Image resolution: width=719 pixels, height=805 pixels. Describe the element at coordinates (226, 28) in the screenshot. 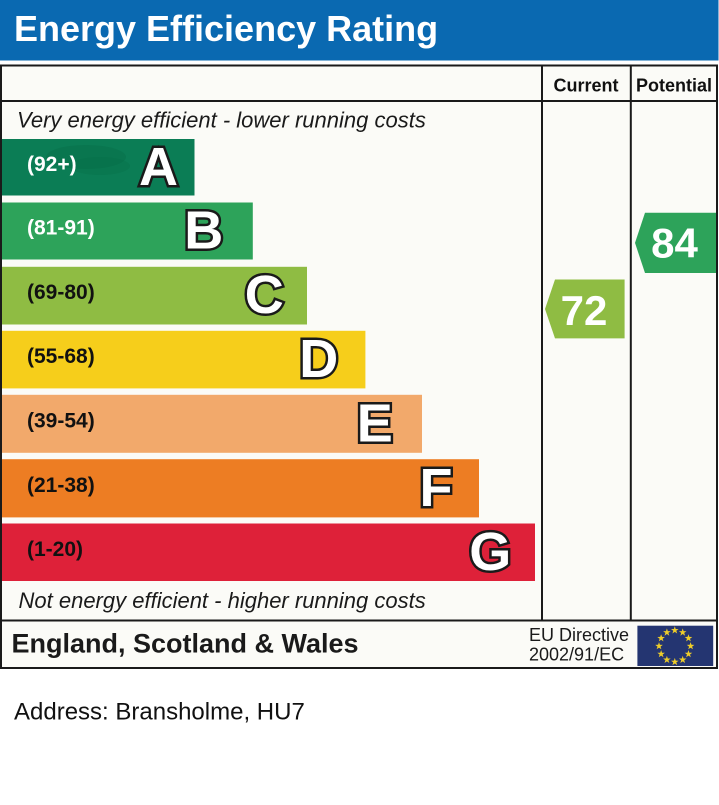

I see `svg-text: Energy Efficiency Rating` at that location.